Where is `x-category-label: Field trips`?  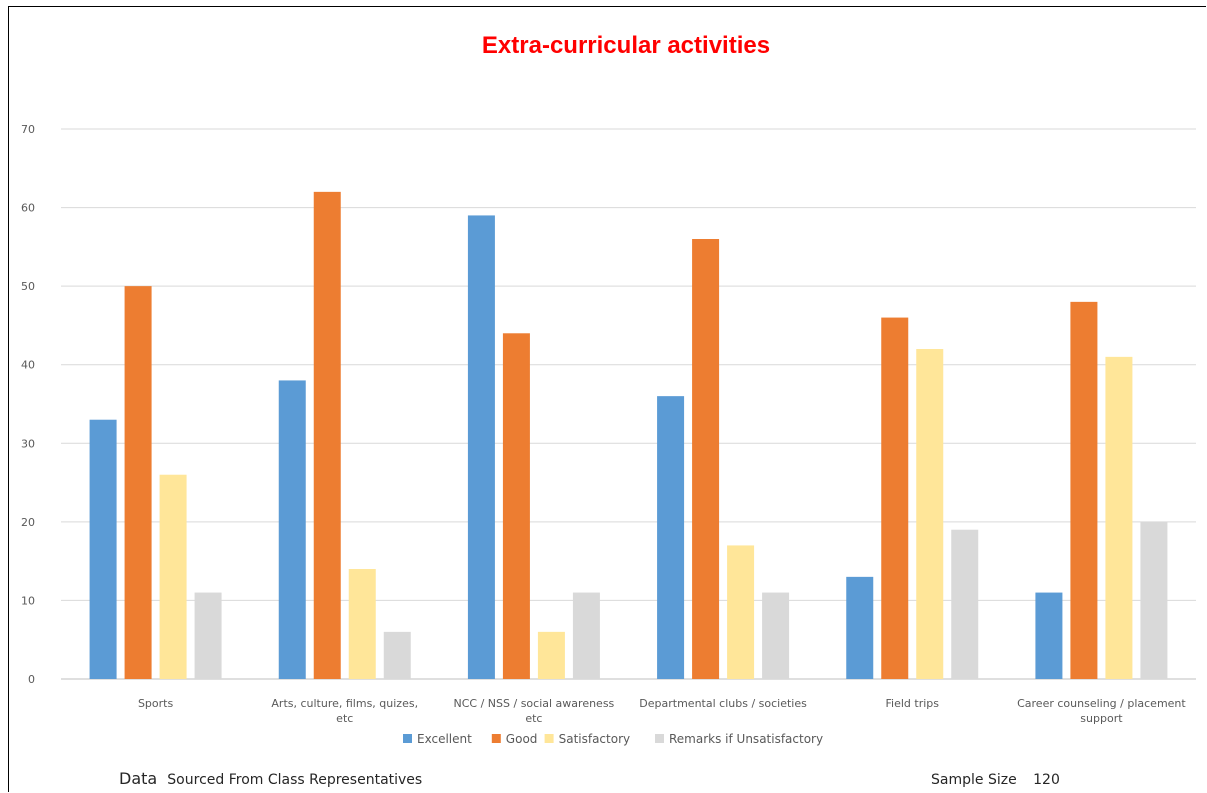 x-category-label: Field trips is located at coordinates (913, 703).